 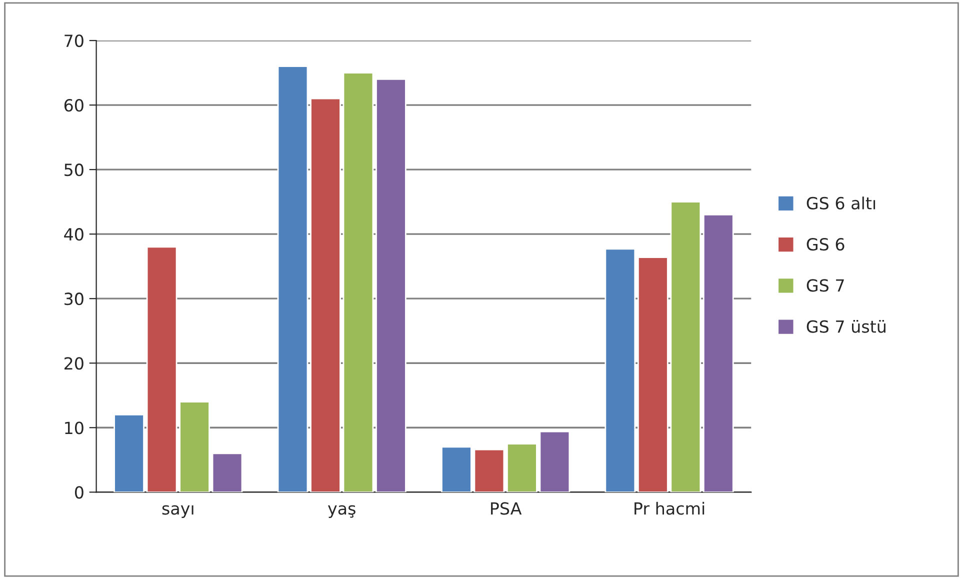 I want to click on y-tick-label: 10, so click(x=74, y=428).